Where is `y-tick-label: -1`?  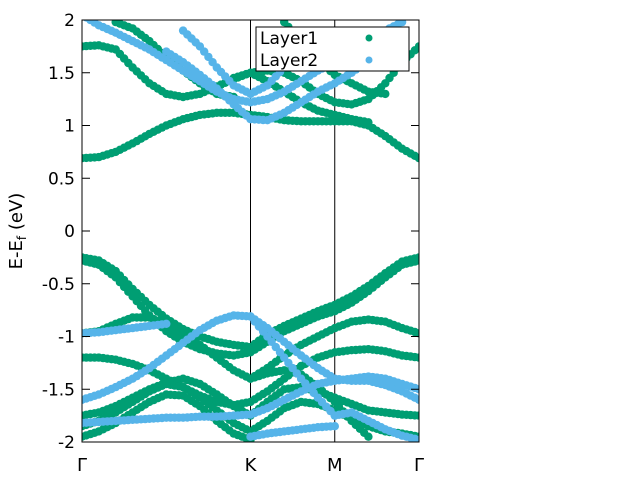
y-tick-label: -1 is located at coordinates (66, 338).